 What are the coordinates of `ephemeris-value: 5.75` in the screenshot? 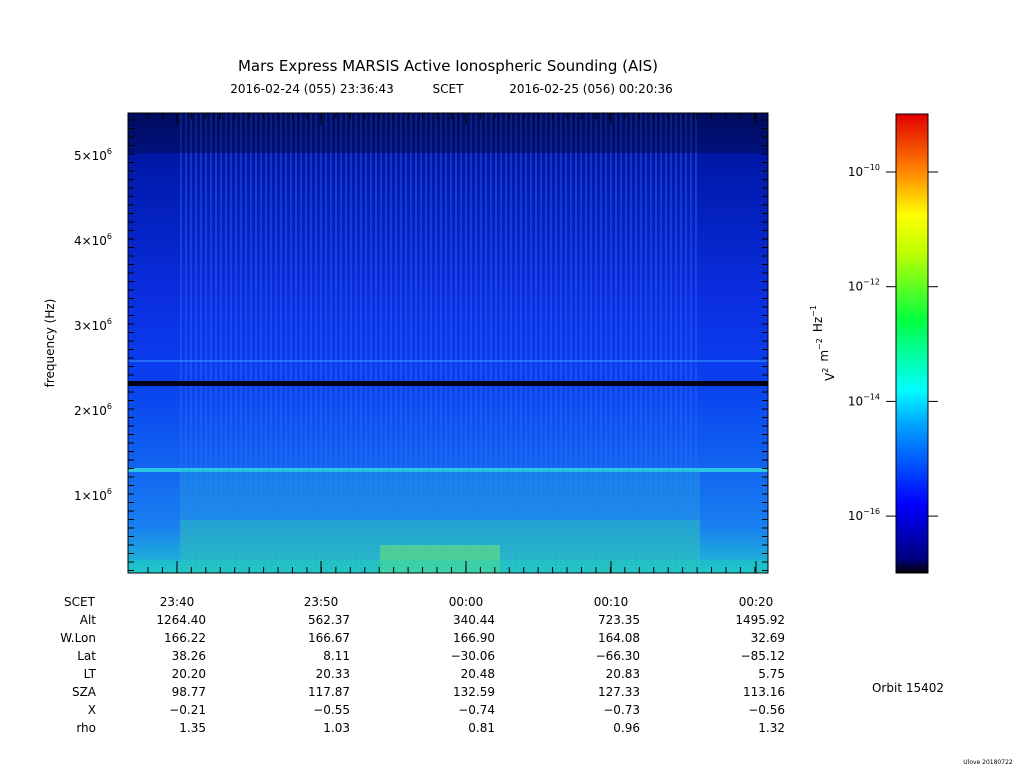 It's located at (771, 674).